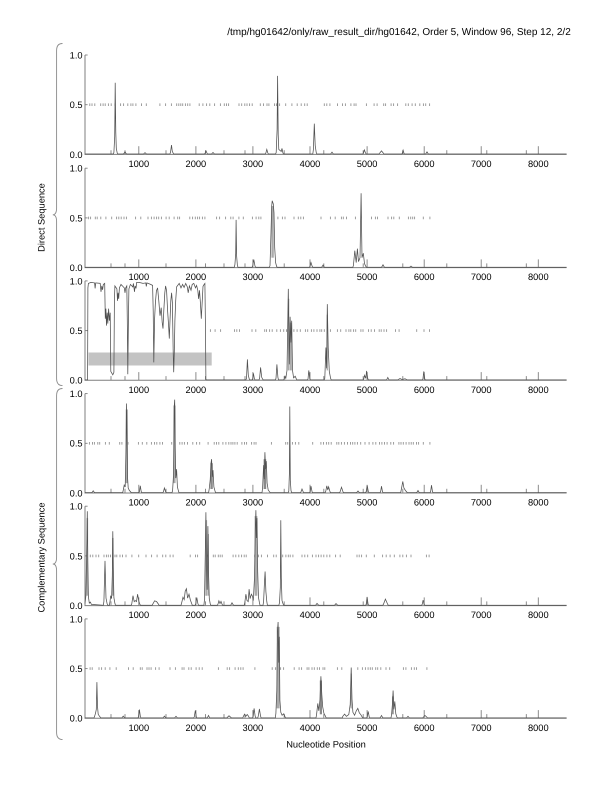 The image size is (612, 792). I want to click on svg-text: Direct Sequence, so click(42, 217).